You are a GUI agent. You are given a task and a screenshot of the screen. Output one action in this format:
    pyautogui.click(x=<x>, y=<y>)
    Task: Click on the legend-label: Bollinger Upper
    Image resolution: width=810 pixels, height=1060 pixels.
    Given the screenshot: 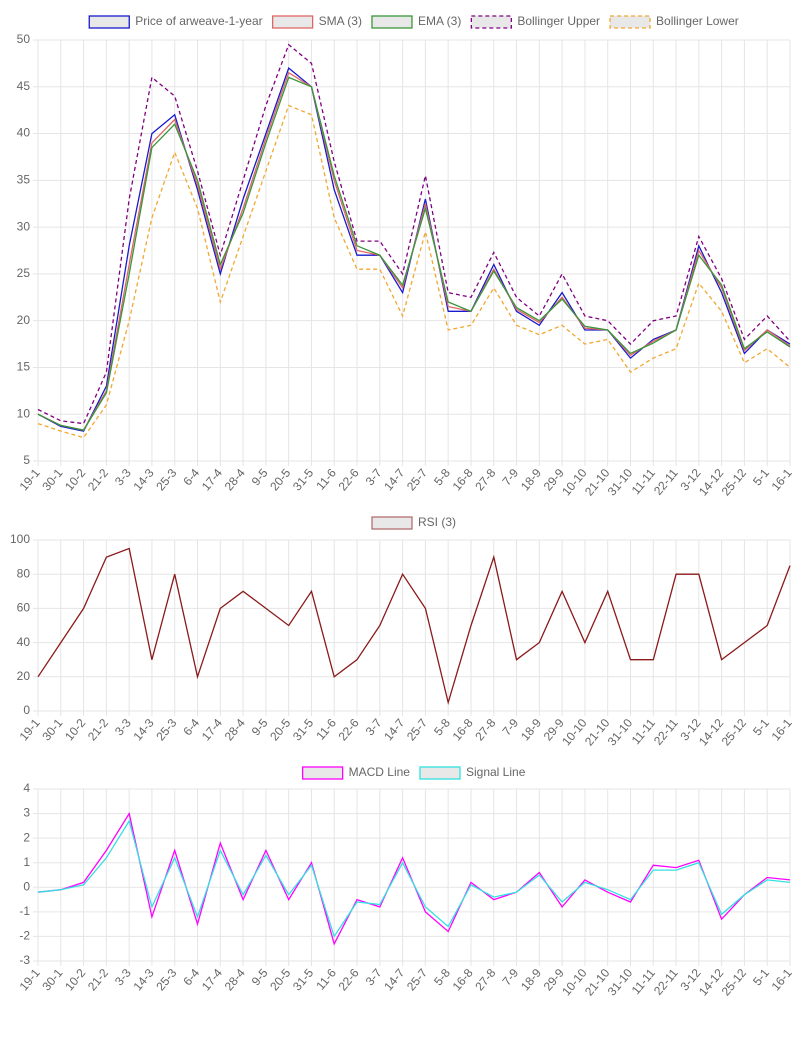 What is the action you would take?
    pyautogui.click(x=558, y=21)
    